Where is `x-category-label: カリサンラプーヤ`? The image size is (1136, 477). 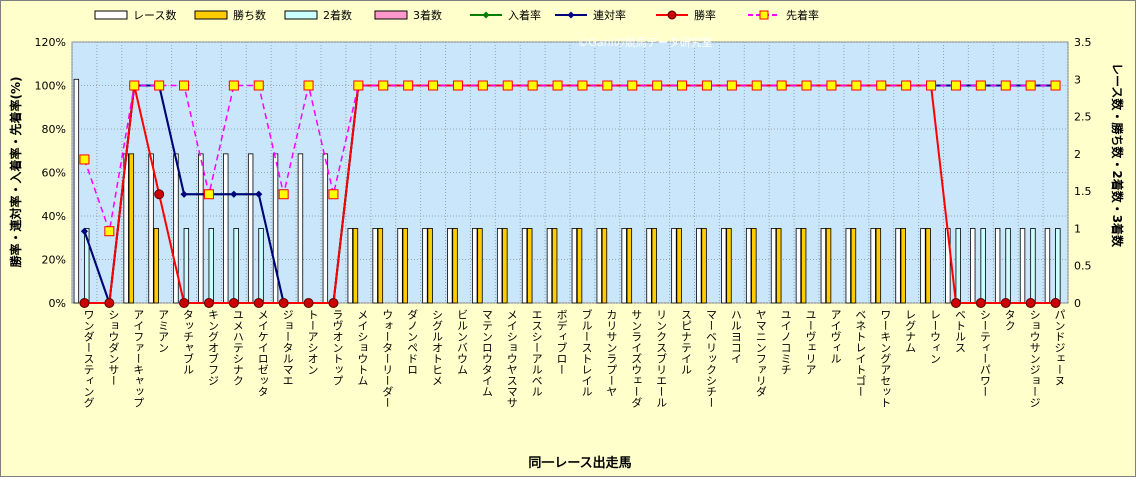
x-category-label: カリサンラプーヤ is located at coordinates (611, 353).